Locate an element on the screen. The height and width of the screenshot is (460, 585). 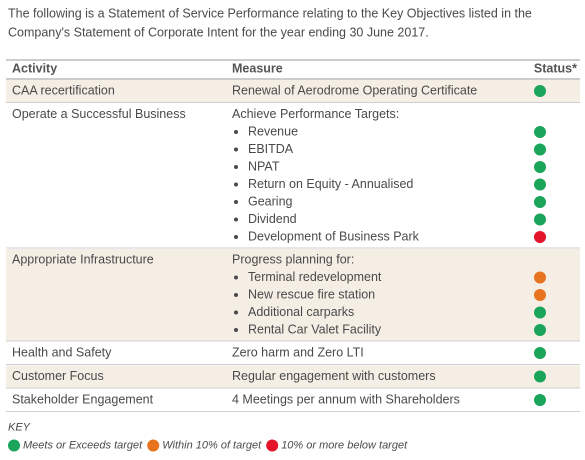
measure: Achieve Performance Targets: is located at coordinates (315, 114).